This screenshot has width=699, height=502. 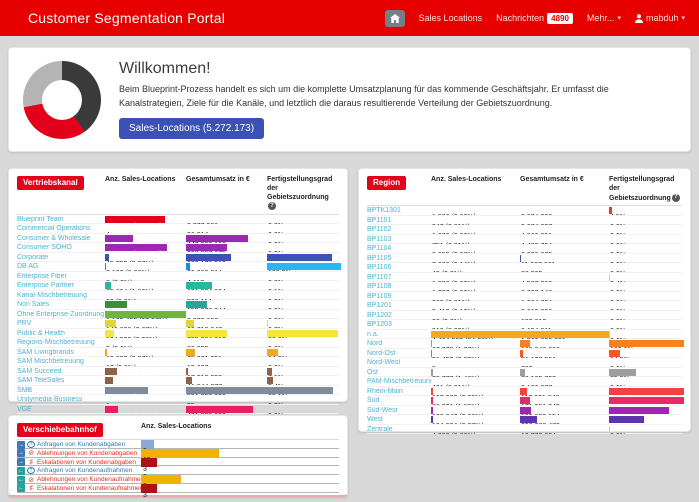 What do you see at coordinates (226, 266) in the screenshot?
I see `gesamtumsatz-cell: 30.363.814` at bounding box center [226, 266].